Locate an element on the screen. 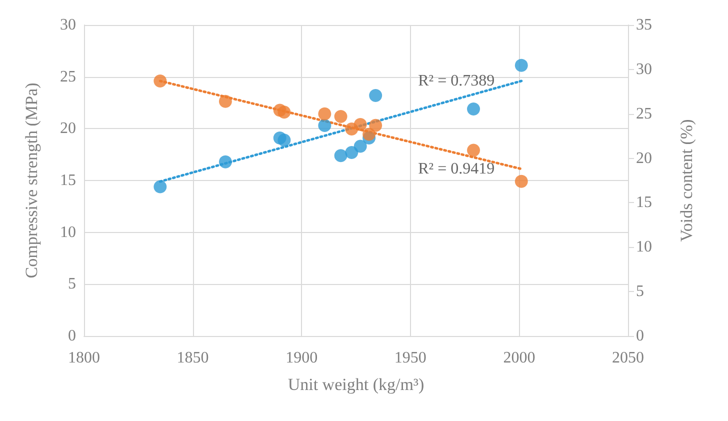  y-tick-label: 5 is located at coordinates (72, 284).